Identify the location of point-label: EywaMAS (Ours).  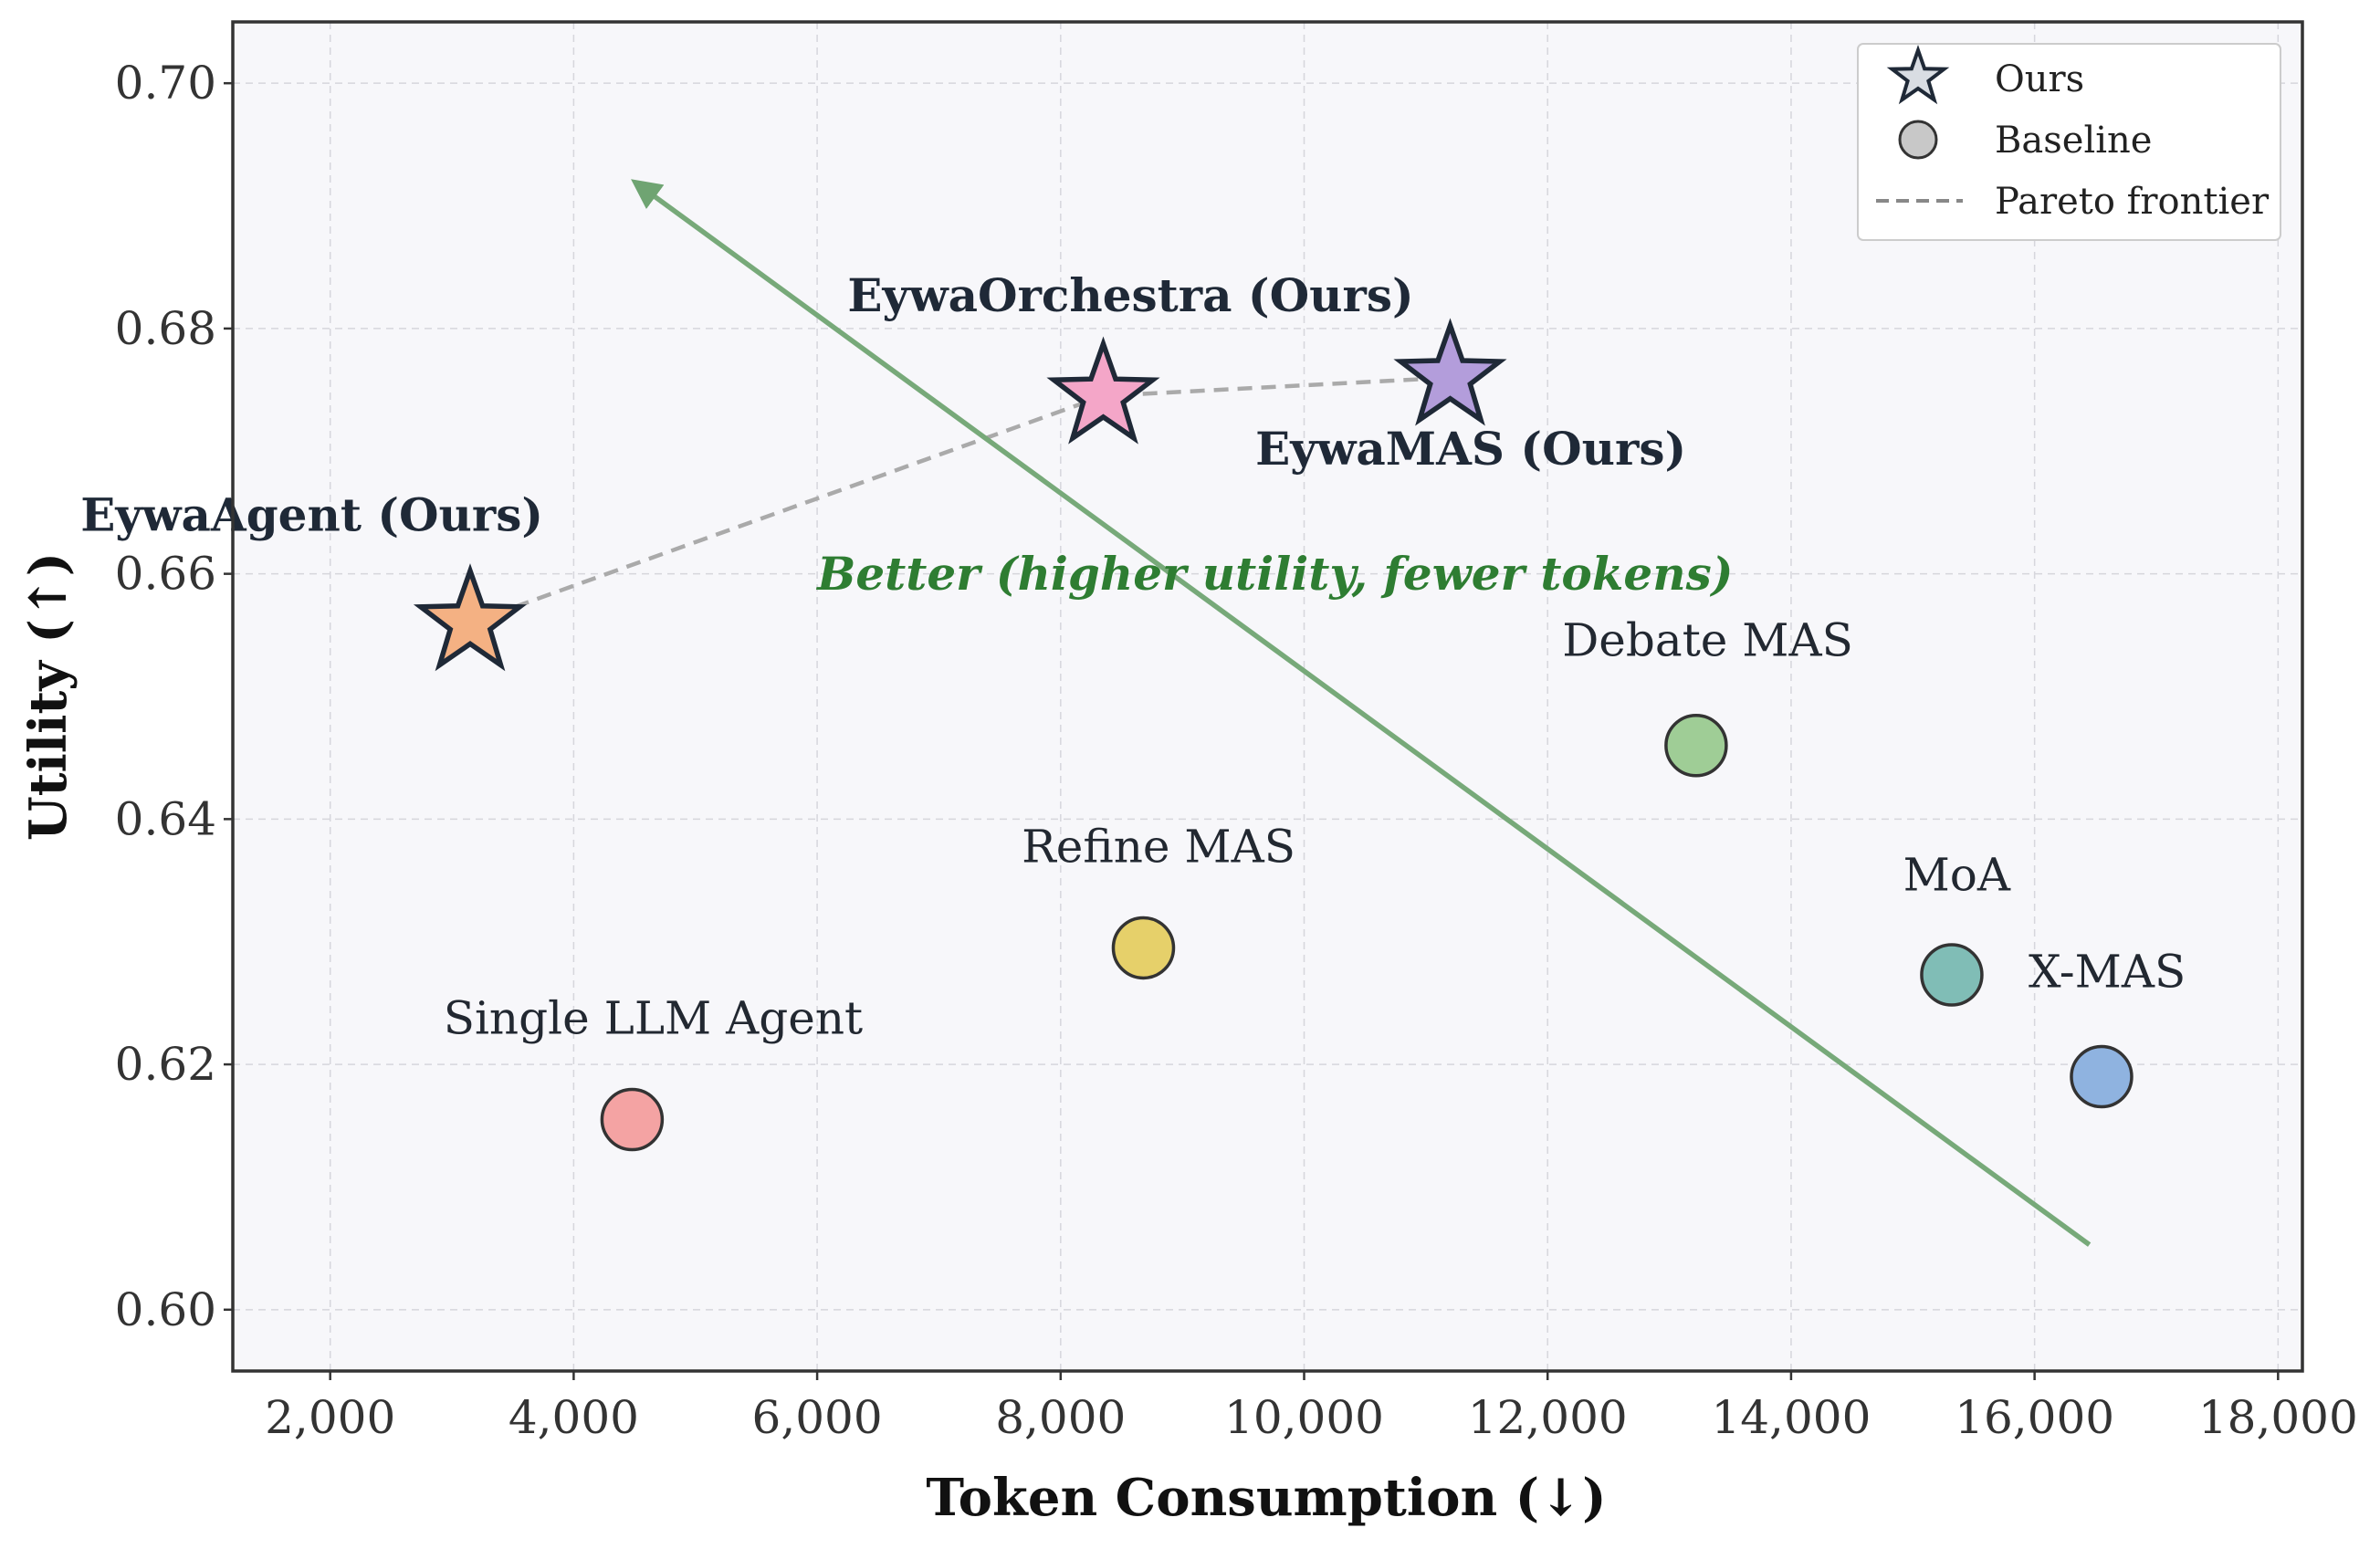
(1471, 449).